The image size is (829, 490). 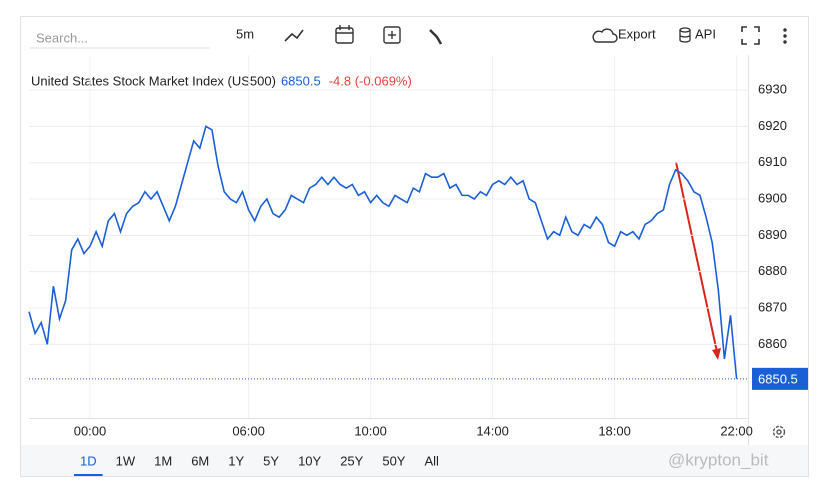 What do you see at coordinates (236, 460) in the screenshot?
I see `range-button: 1Y` at bounding box center [236, 460].